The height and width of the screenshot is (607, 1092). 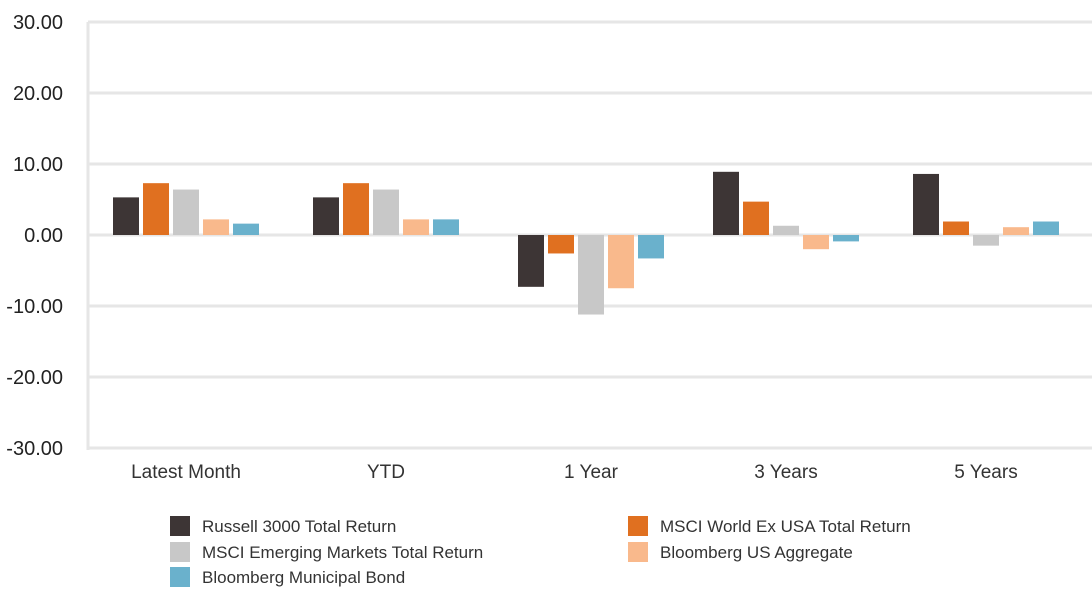 What do you see at coordinates (38, 23) in the screenshot?
I see `y-tick-label: 30.00` at bounding box center [38, 23].